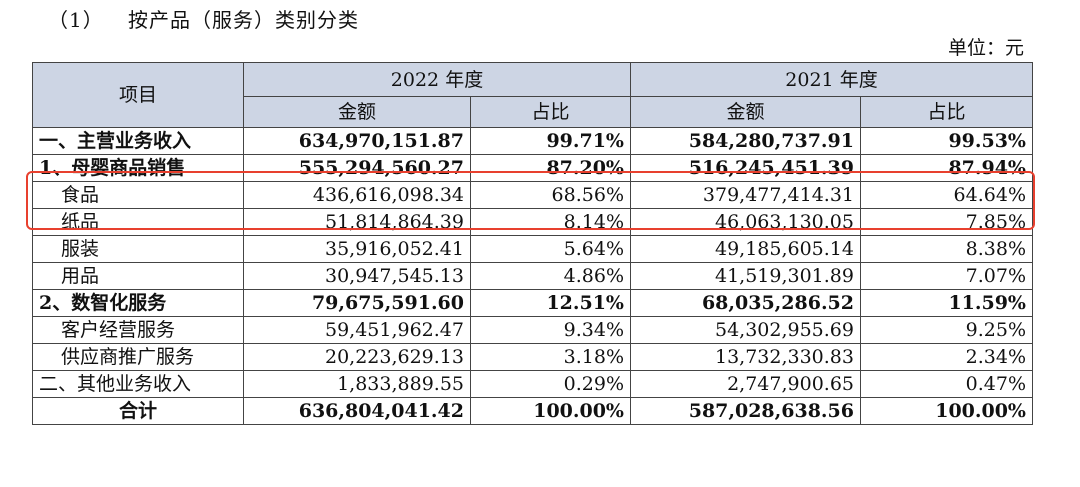 This screenshot has height=487, width=1080. I want to click on amount-2022: 35,916,052.41, so click(357, 249).